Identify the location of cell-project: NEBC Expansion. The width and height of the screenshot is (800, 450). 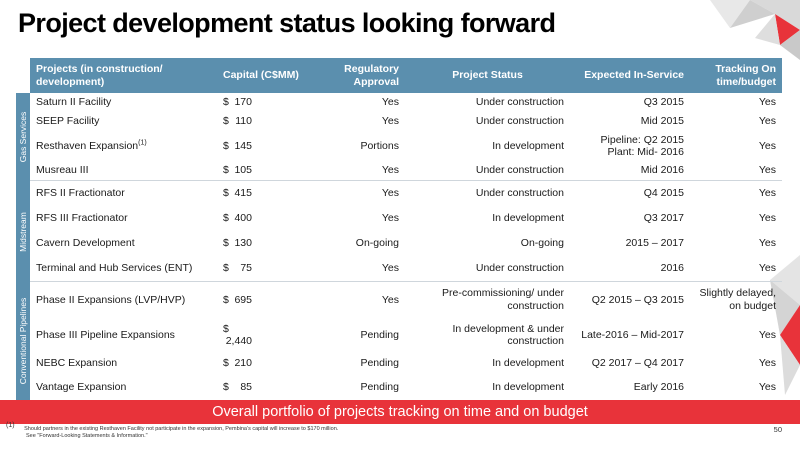
(77, 363).